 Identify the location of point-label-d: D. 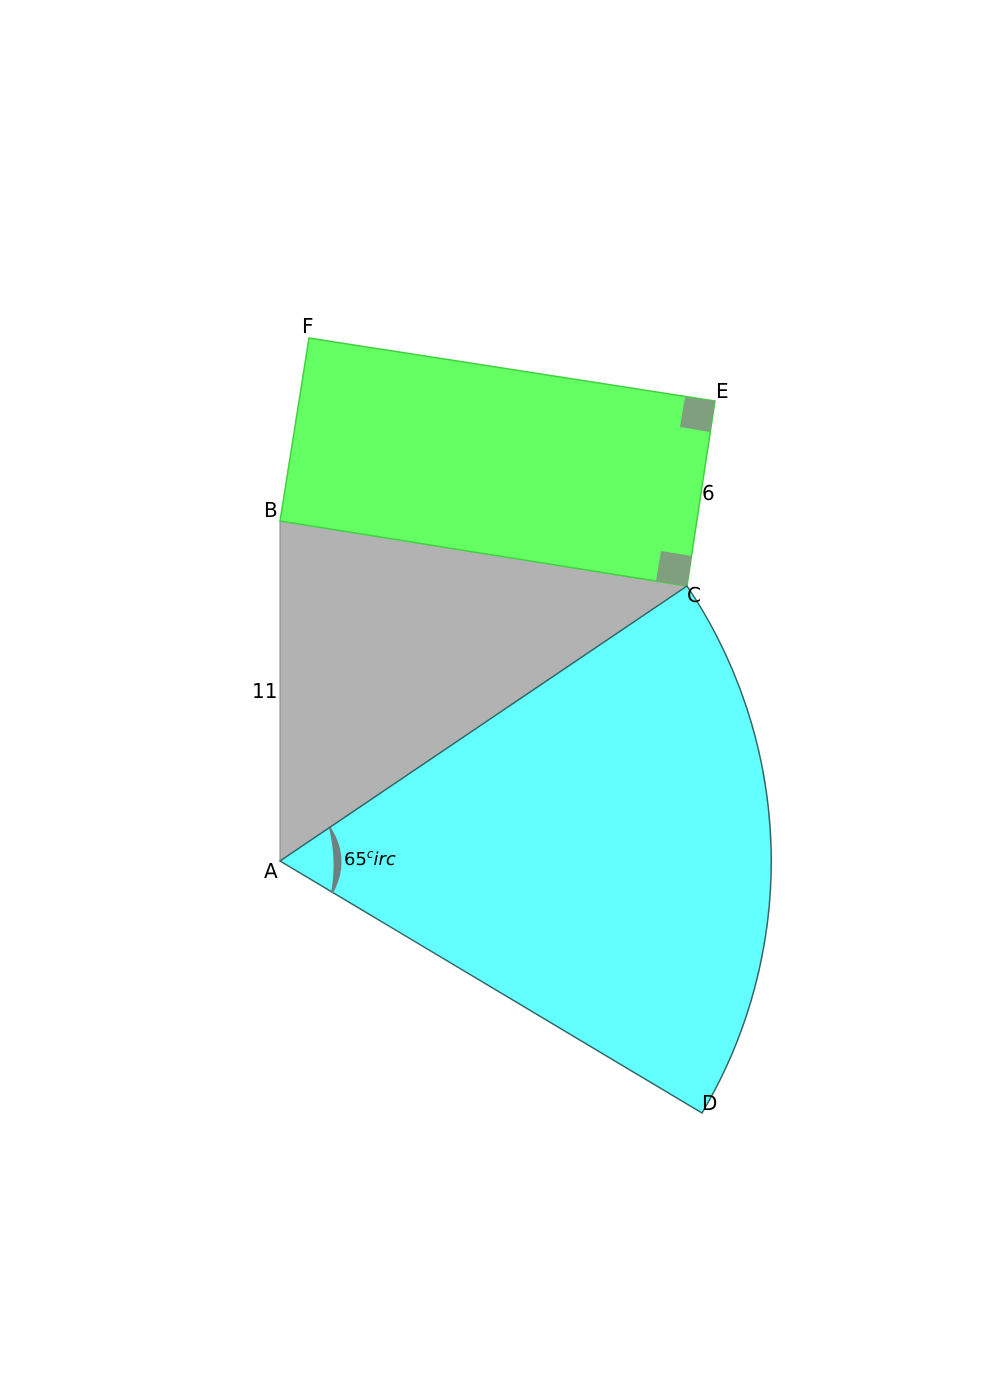
(709, 1103).